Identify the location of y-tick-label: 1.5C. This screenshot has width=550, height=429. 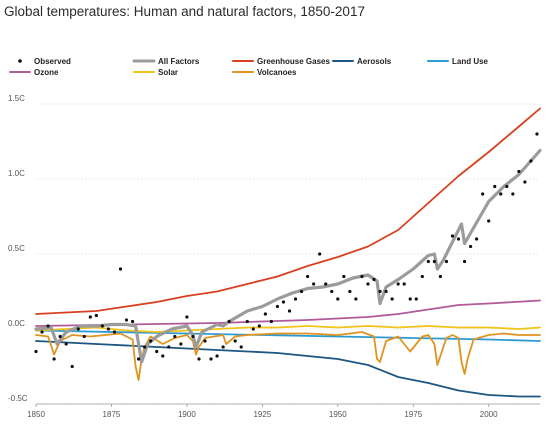
(16, 98).